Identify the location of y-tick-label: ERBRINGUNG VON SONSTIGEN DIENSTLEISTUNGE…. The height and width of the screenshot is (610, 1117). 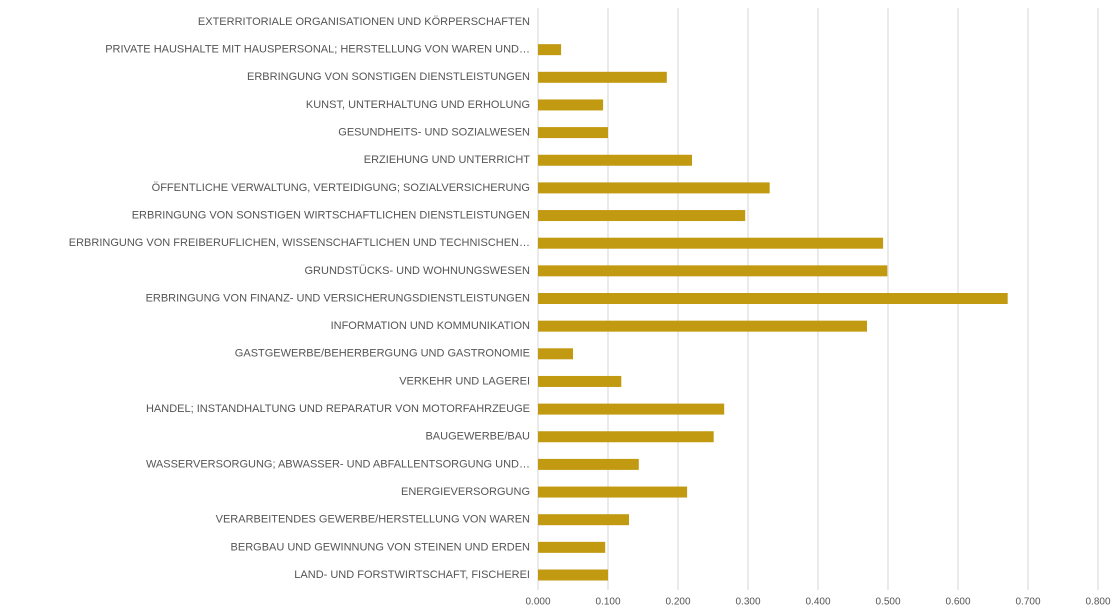
(388, 77).